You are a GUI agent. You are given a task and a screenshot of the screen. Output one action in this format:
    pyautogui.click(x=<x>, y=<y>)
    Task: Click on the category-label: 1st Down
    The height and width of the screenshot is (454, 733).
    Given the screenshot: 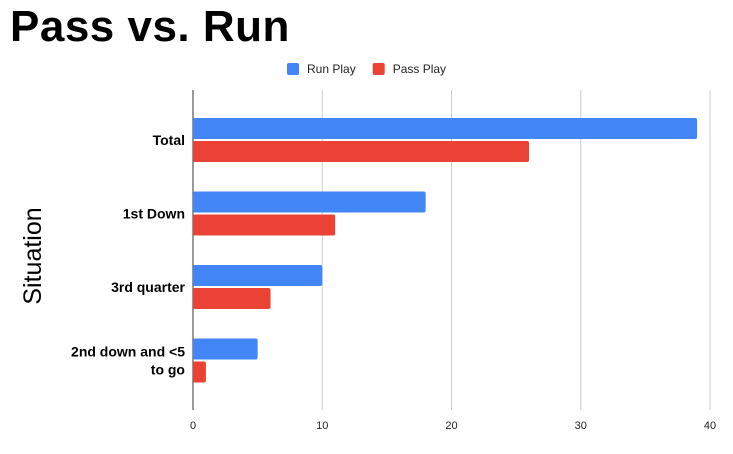 What is the action you would take?
    pyautogui.click(x=154, y=214)
    